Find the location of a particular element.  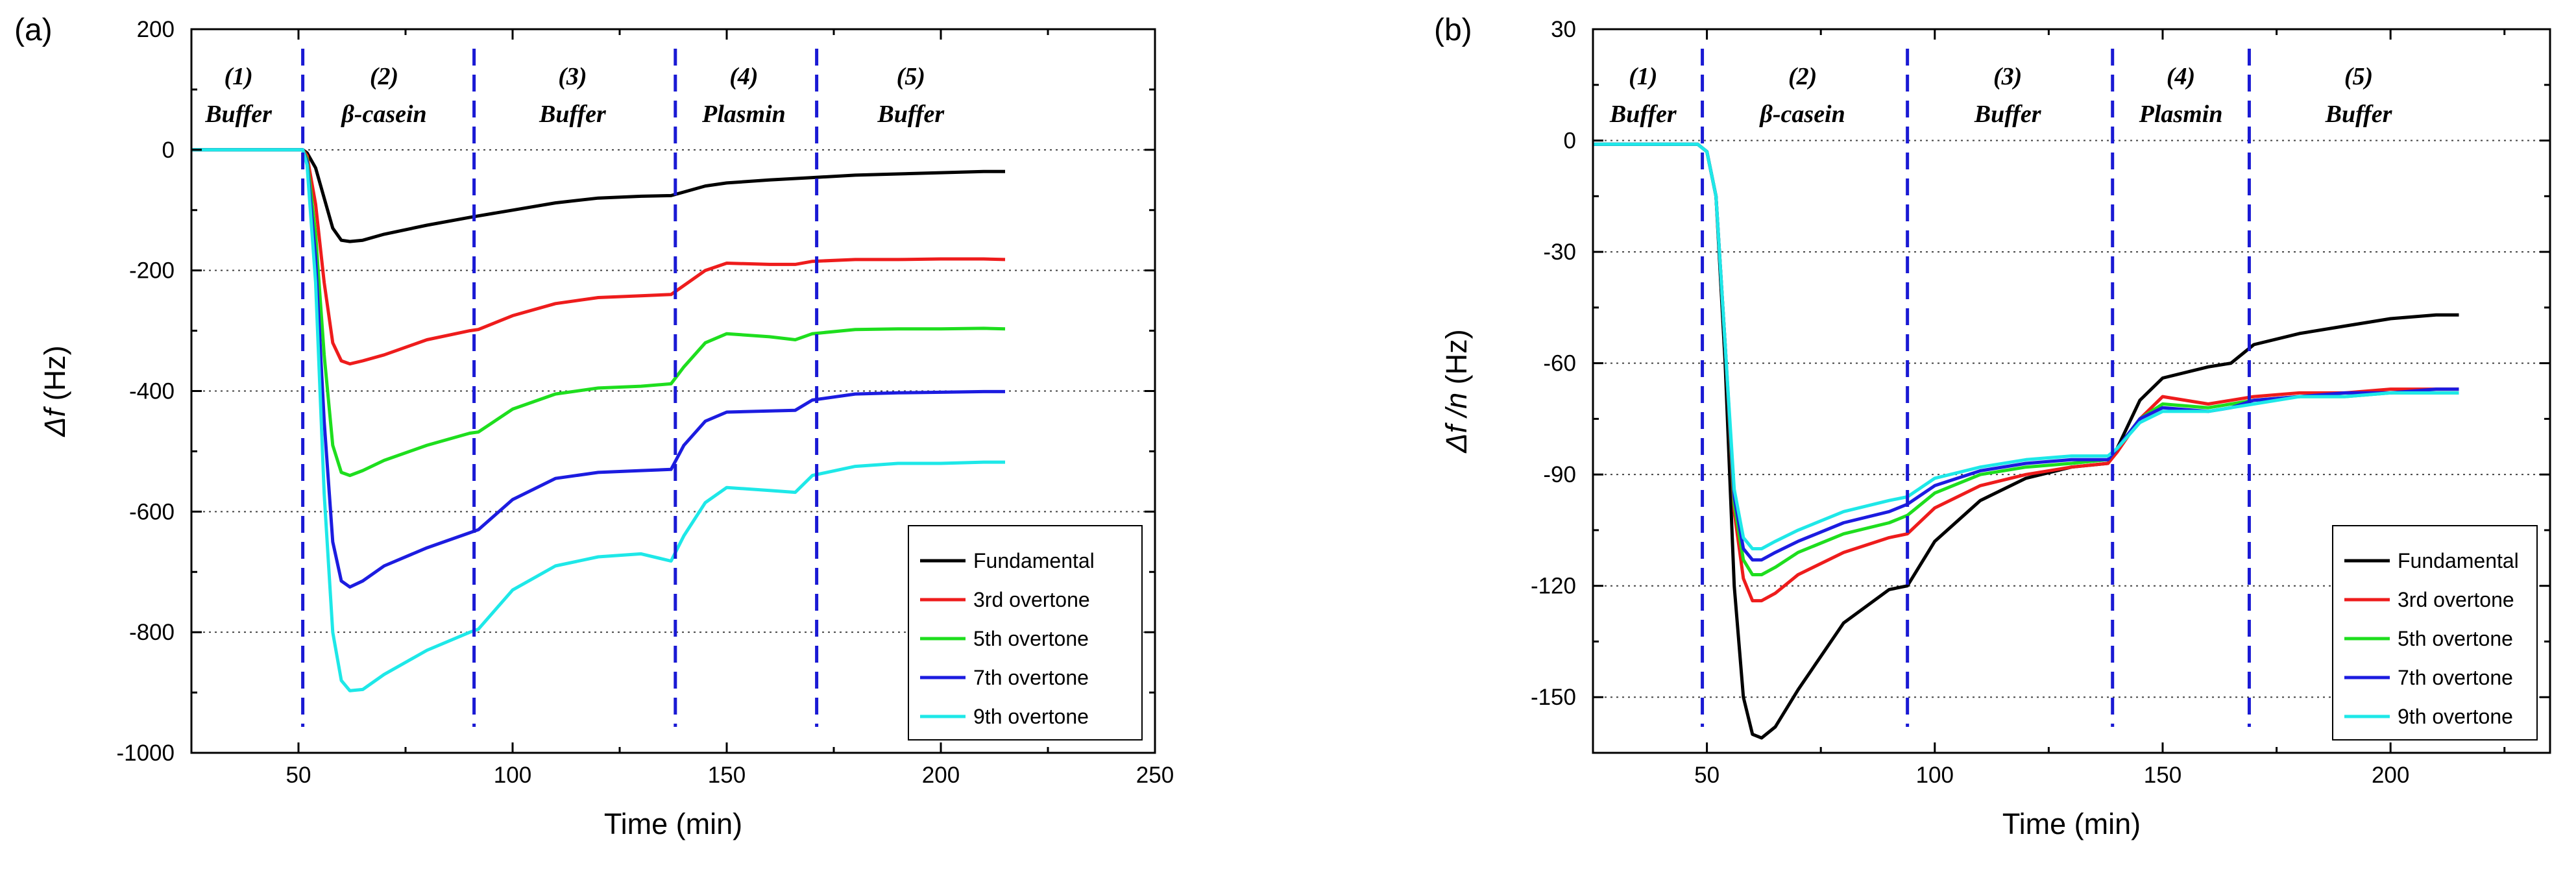

y-tick-label: -1000 is located at coordinates (145, 753).